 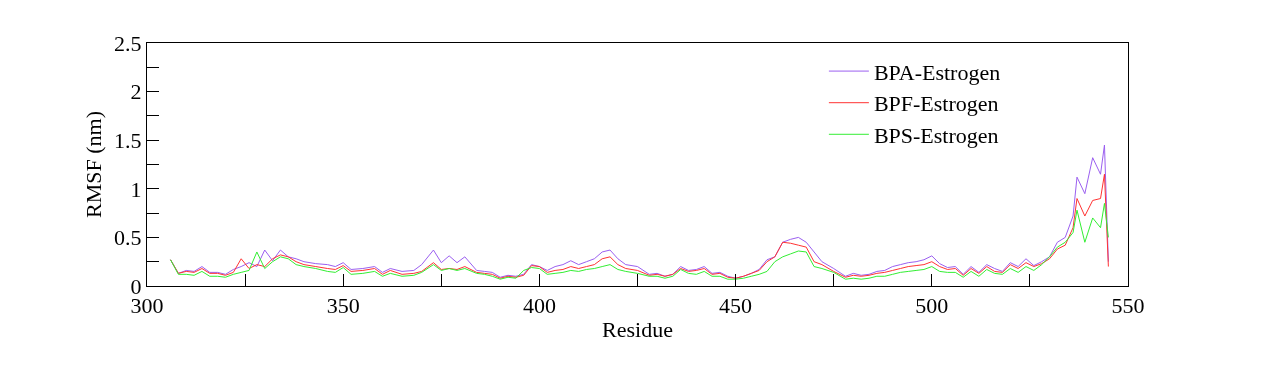 I want to click on x-tick-label: 400, so click(x=539, y=306).